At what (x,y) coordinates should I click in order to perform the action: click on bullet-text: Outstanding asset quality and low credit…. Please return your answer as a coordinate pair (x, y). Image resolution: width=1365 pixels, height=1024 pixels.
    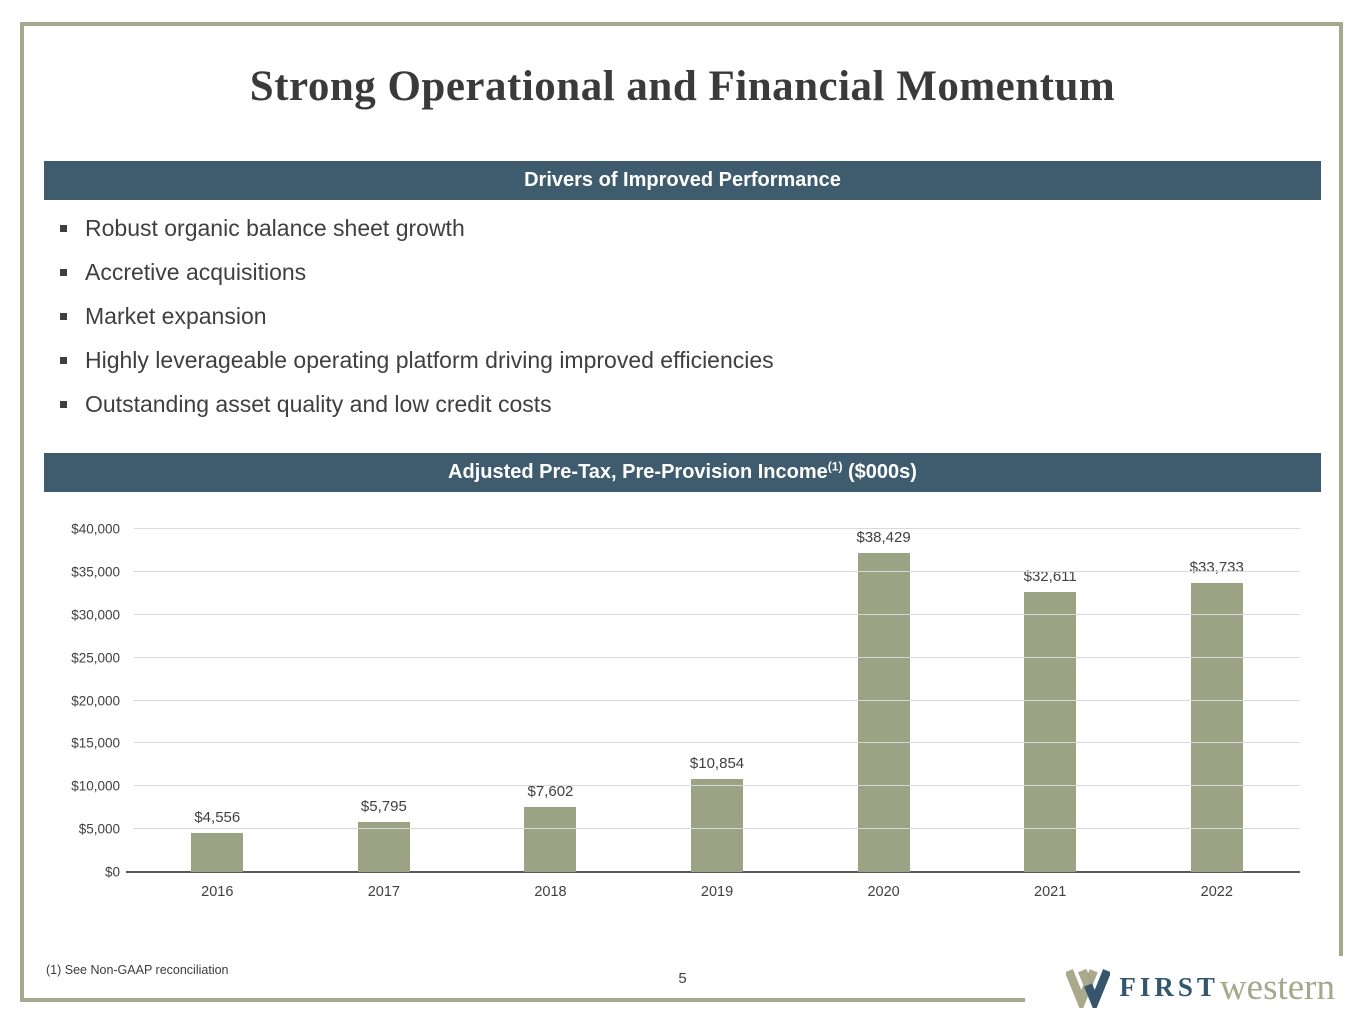
    Looking at the image, I should click on (318, 403).